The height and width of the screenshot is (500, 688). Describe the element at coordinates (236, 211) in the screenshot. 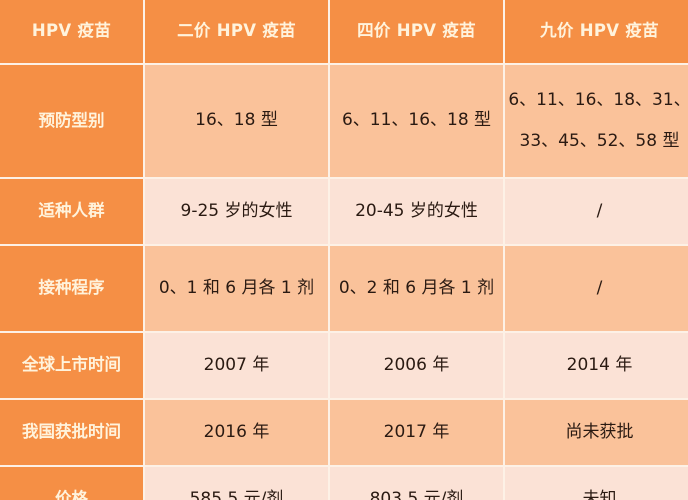

I see `cell-bivalent-population: 9-25 岁的女性` at that location.